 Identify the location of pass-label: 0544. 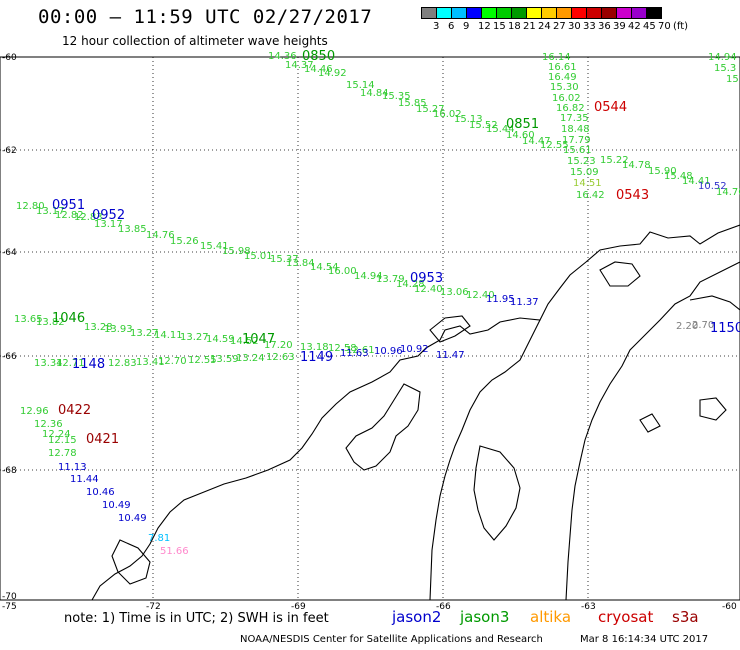
(610, 107).